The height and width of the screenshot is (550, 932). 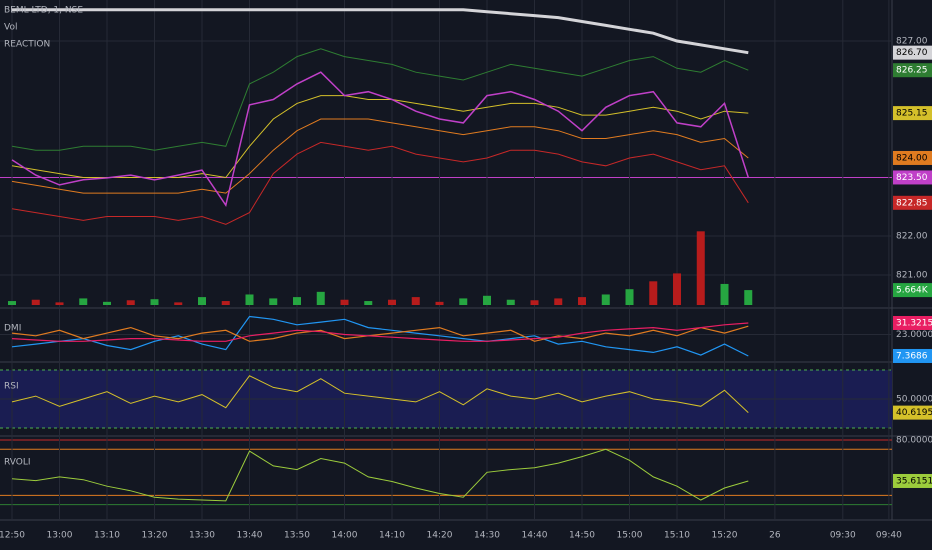 I want to click on last-value-label: 822.85, so click(x=912, y=203).